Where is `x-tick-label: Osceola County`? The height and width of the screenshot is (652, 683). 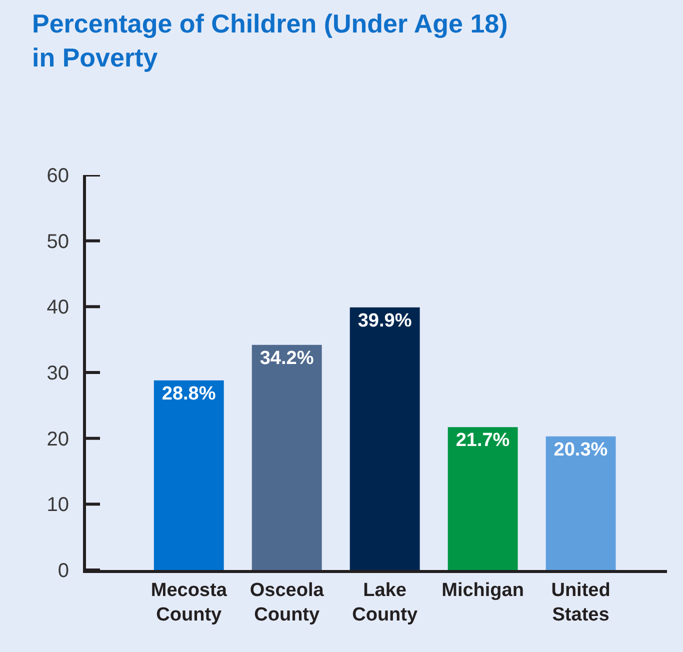 x-tick-label: Osceola County is located at coordinates (287, 603).